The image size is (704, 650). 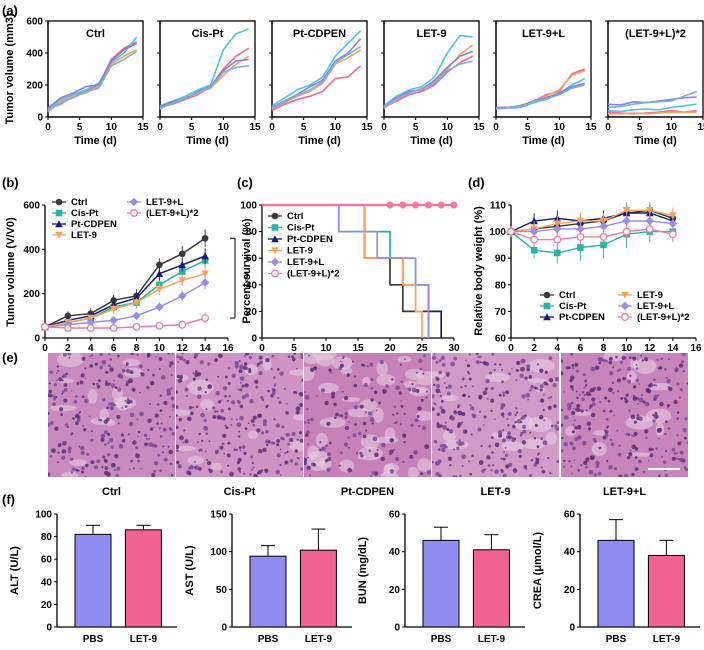 What do you see at coordinates (624, 415) in the screenshot?
I see `he-image-let9l` at bounding box center [624, 415].